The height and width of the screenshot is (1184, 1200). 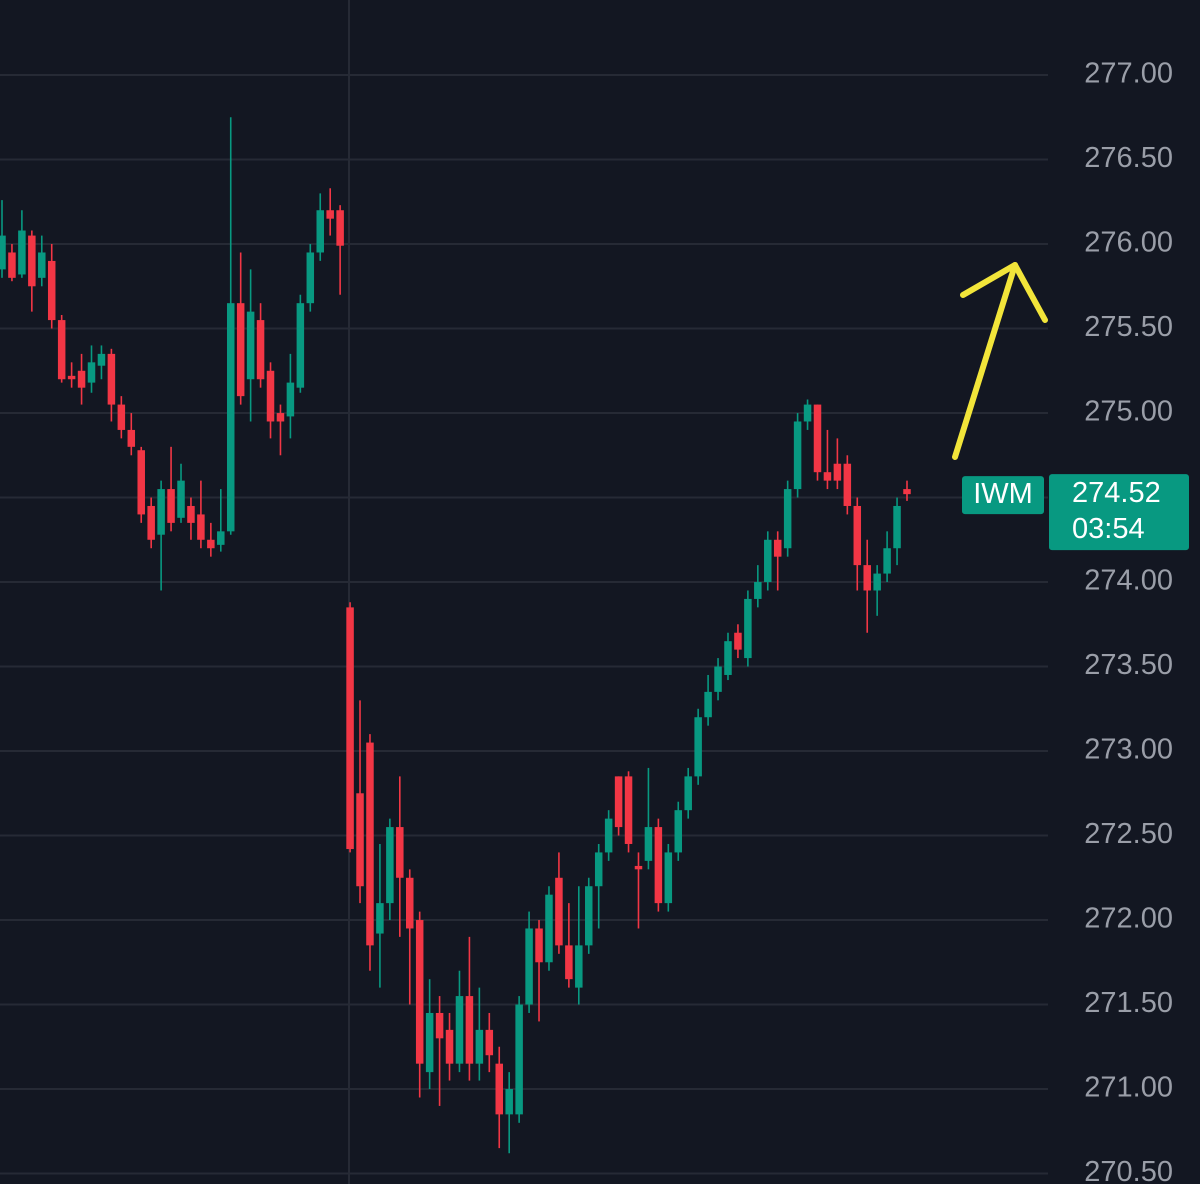 What do you see at coordinates (1128, 327) in the screenshot?
I see `y-tick-label: 275.50` at bounding box center [1128, 327].